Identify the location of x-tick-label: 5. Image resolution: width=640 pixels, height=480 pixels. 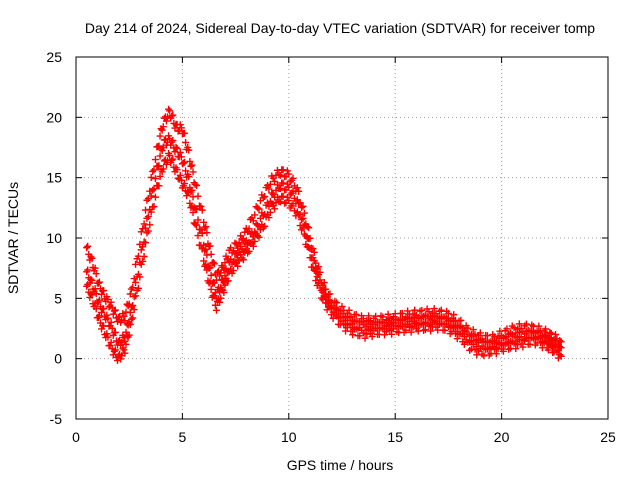
(183, 437).